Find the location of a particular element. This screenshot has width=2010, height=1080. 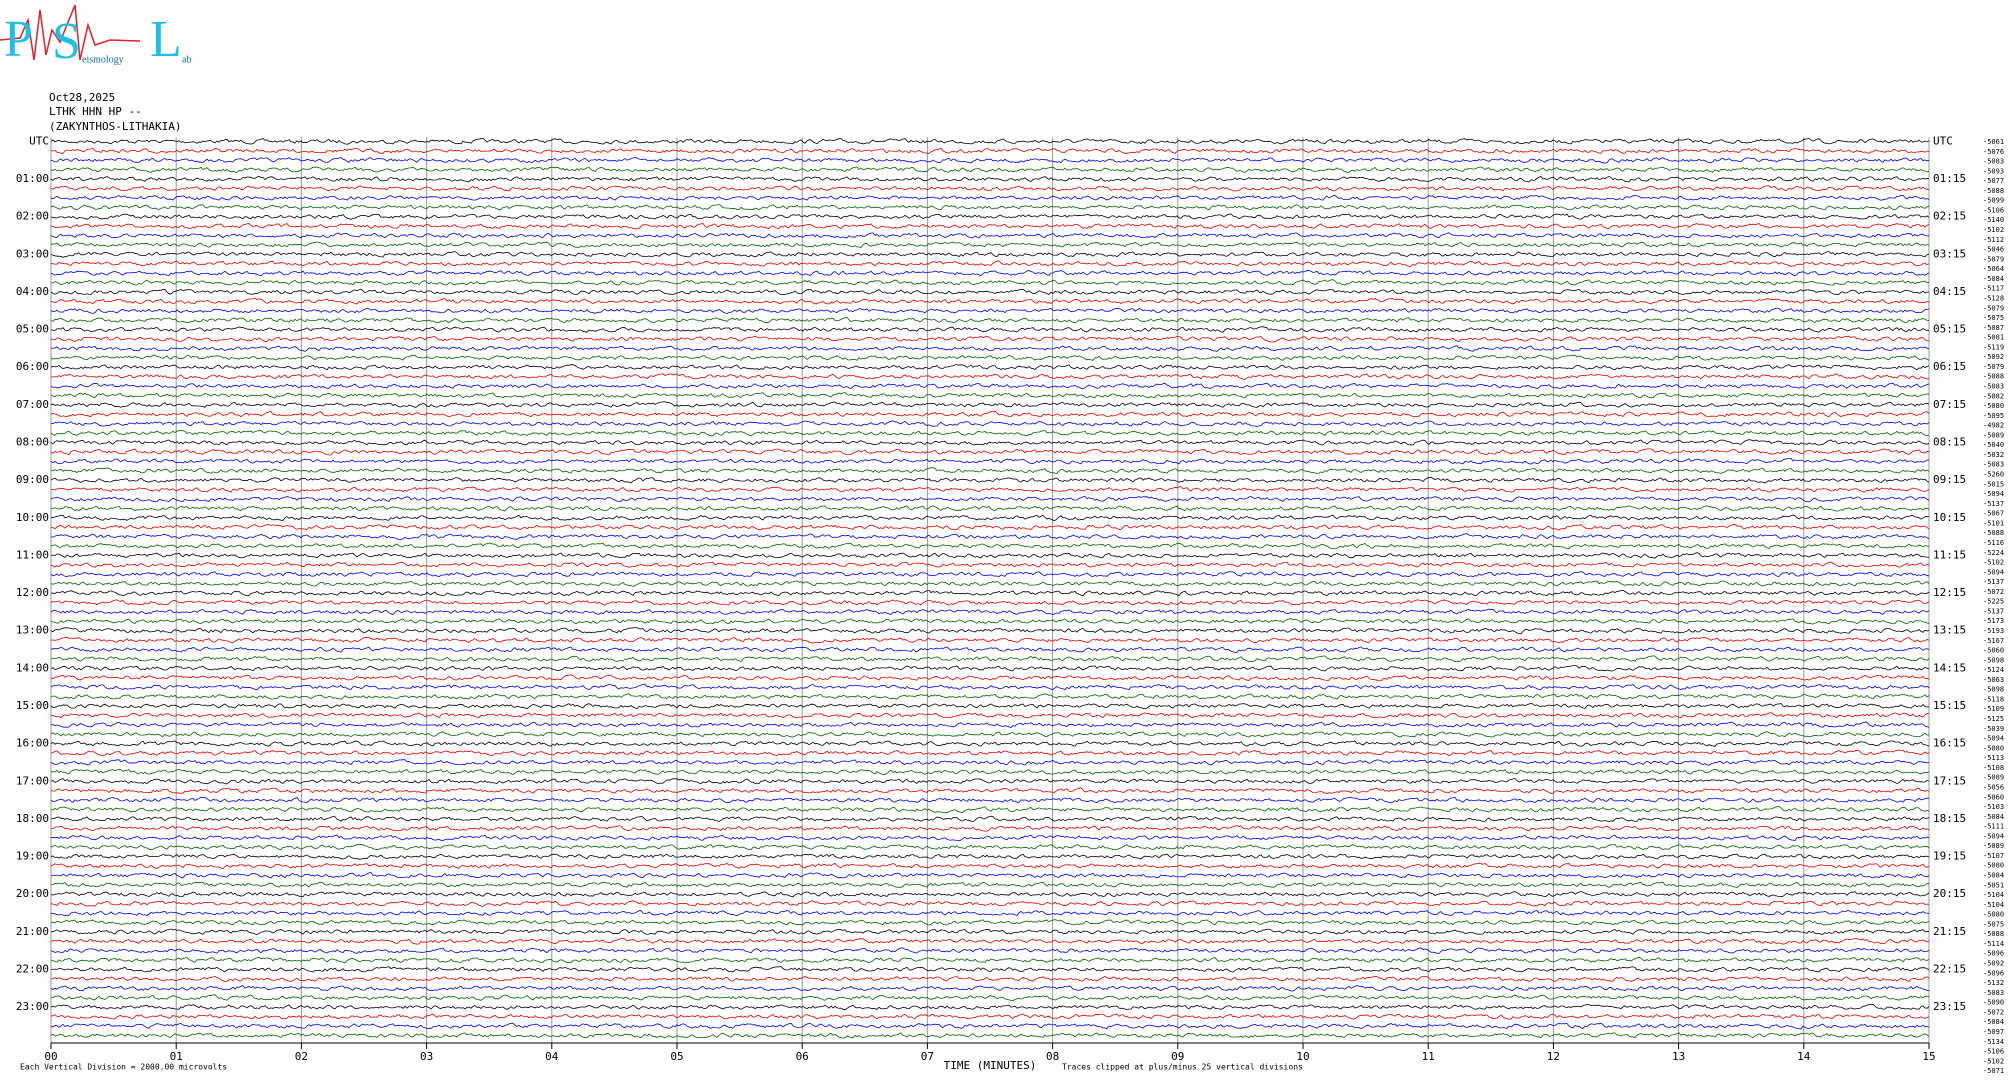

left-time-label: 04:00 is located at coordinates (32, 291).